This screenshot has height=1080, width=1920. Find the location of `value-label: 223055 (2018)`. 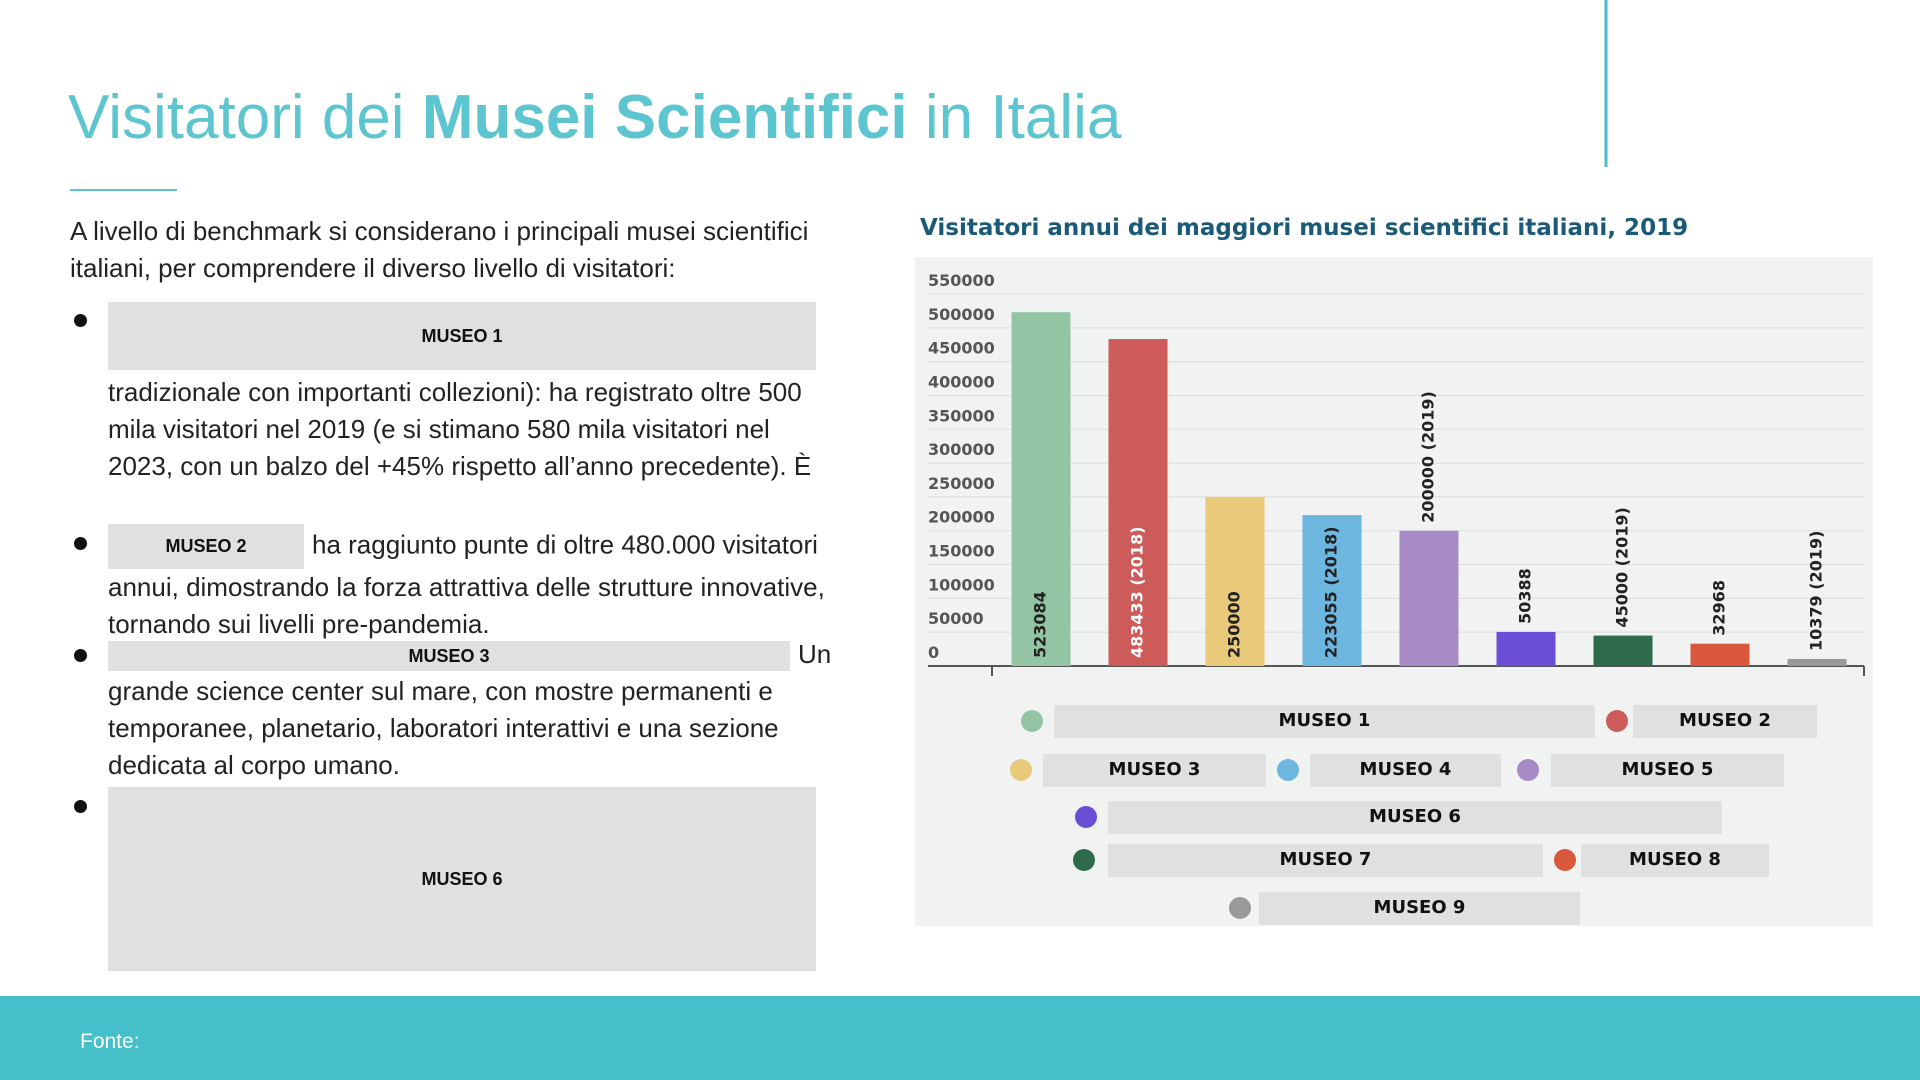

value-label: 223055 (2018) is located at coordinates (1331, 592).